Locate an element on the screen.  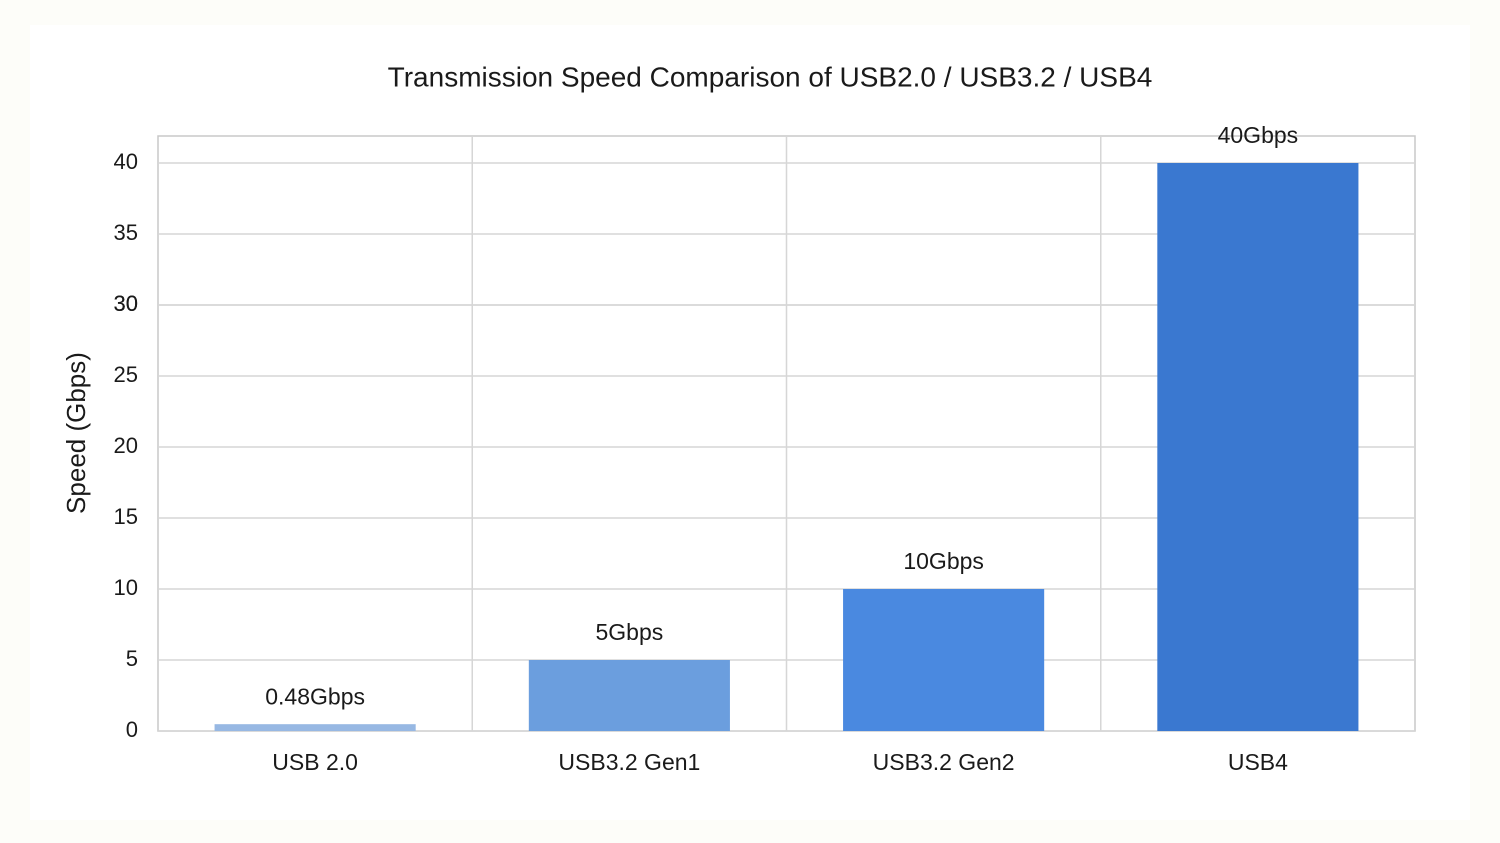
y-tick-label: 20 is located at coordinates (126, 445).